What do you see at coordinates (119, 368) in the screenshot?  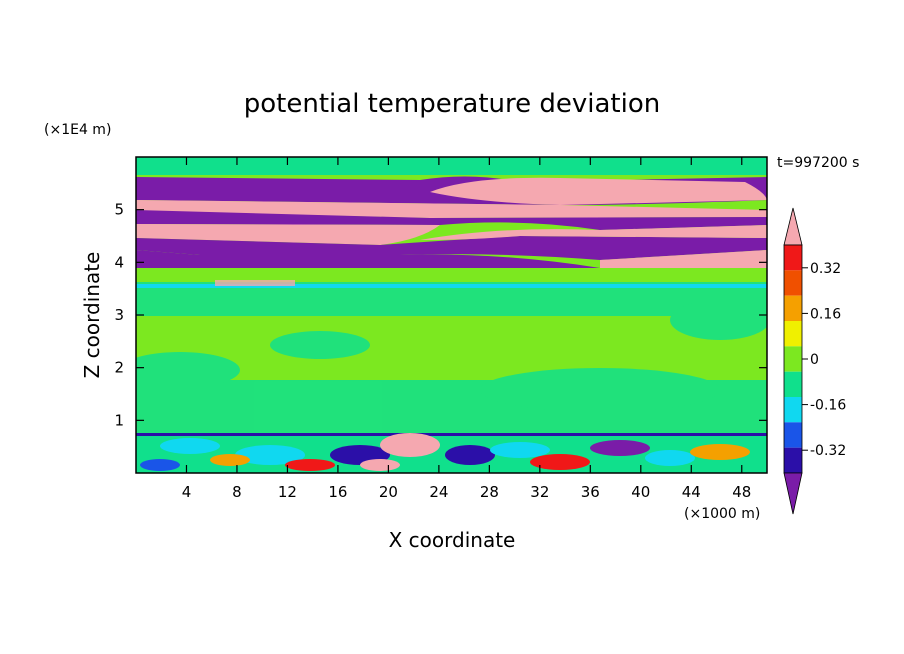 I see `y-tick-label: 2` at bounding box center [119, 368].